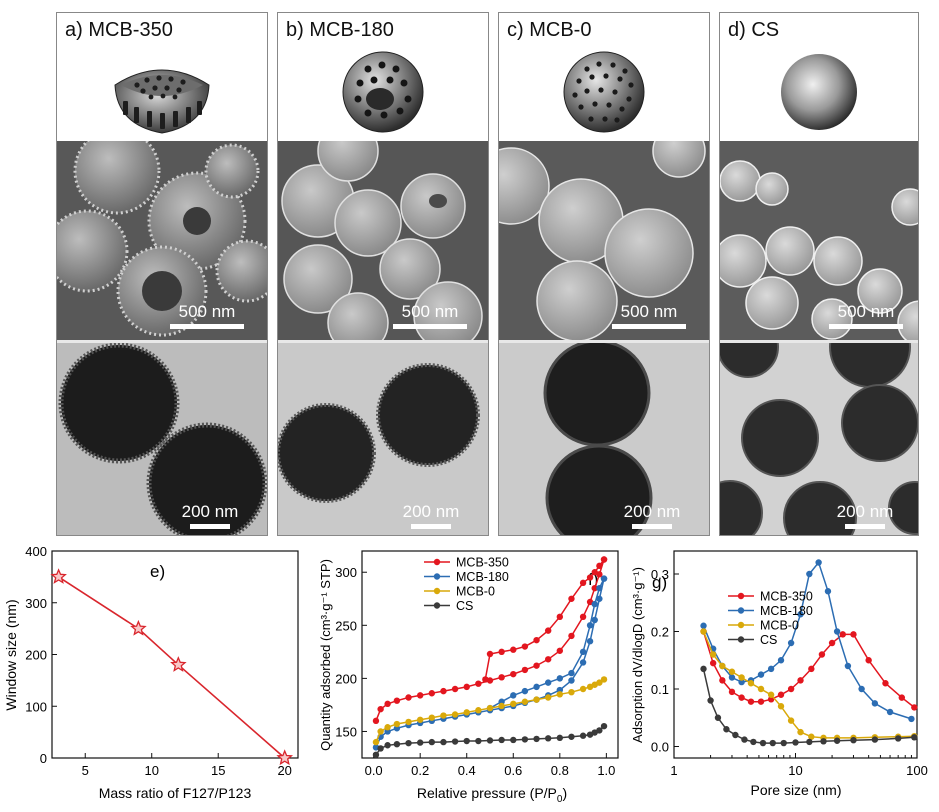 The width and height of the screenshot is (939, 812). I want to click on window-size-line, so click(172, 667).